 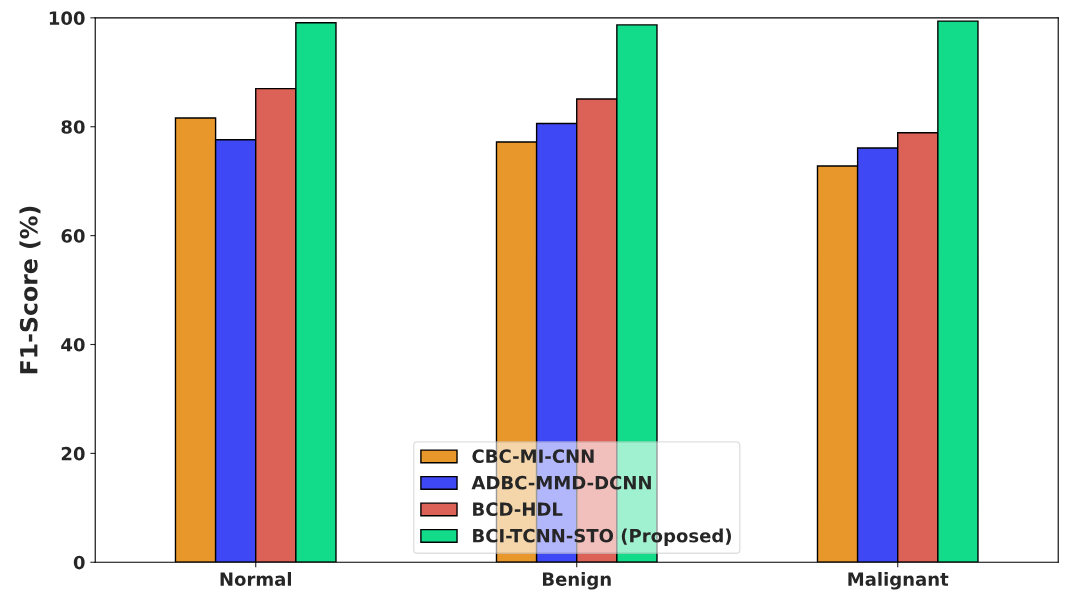 I want to click on y-tick-label: 20, so click(x=73, y=453).